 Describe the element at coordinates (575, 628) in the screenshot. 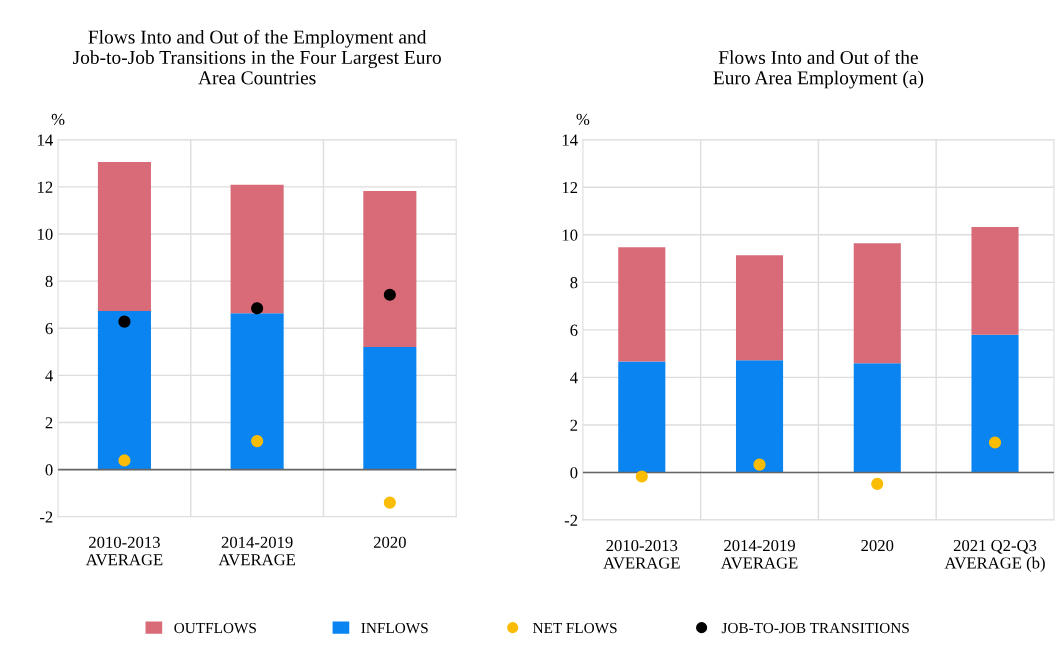

I see `legend-label: NET FLOWS` at that location.